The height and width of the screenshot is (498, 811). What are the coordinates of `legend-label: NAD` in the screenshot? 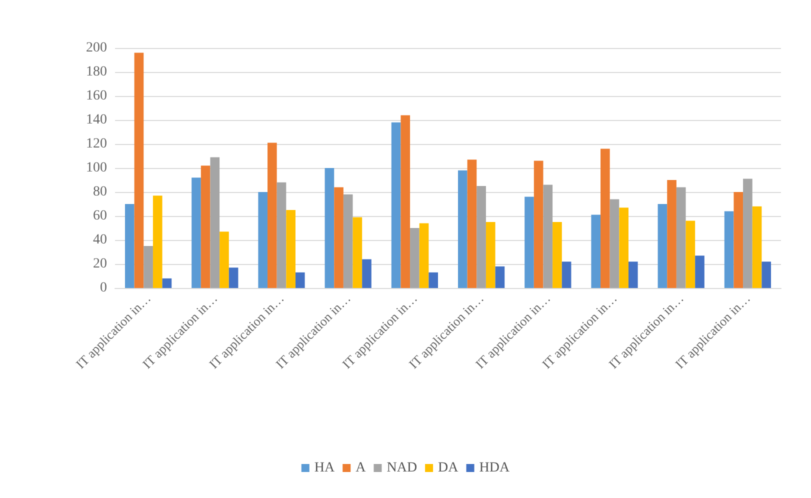 It's located at (402, 468).